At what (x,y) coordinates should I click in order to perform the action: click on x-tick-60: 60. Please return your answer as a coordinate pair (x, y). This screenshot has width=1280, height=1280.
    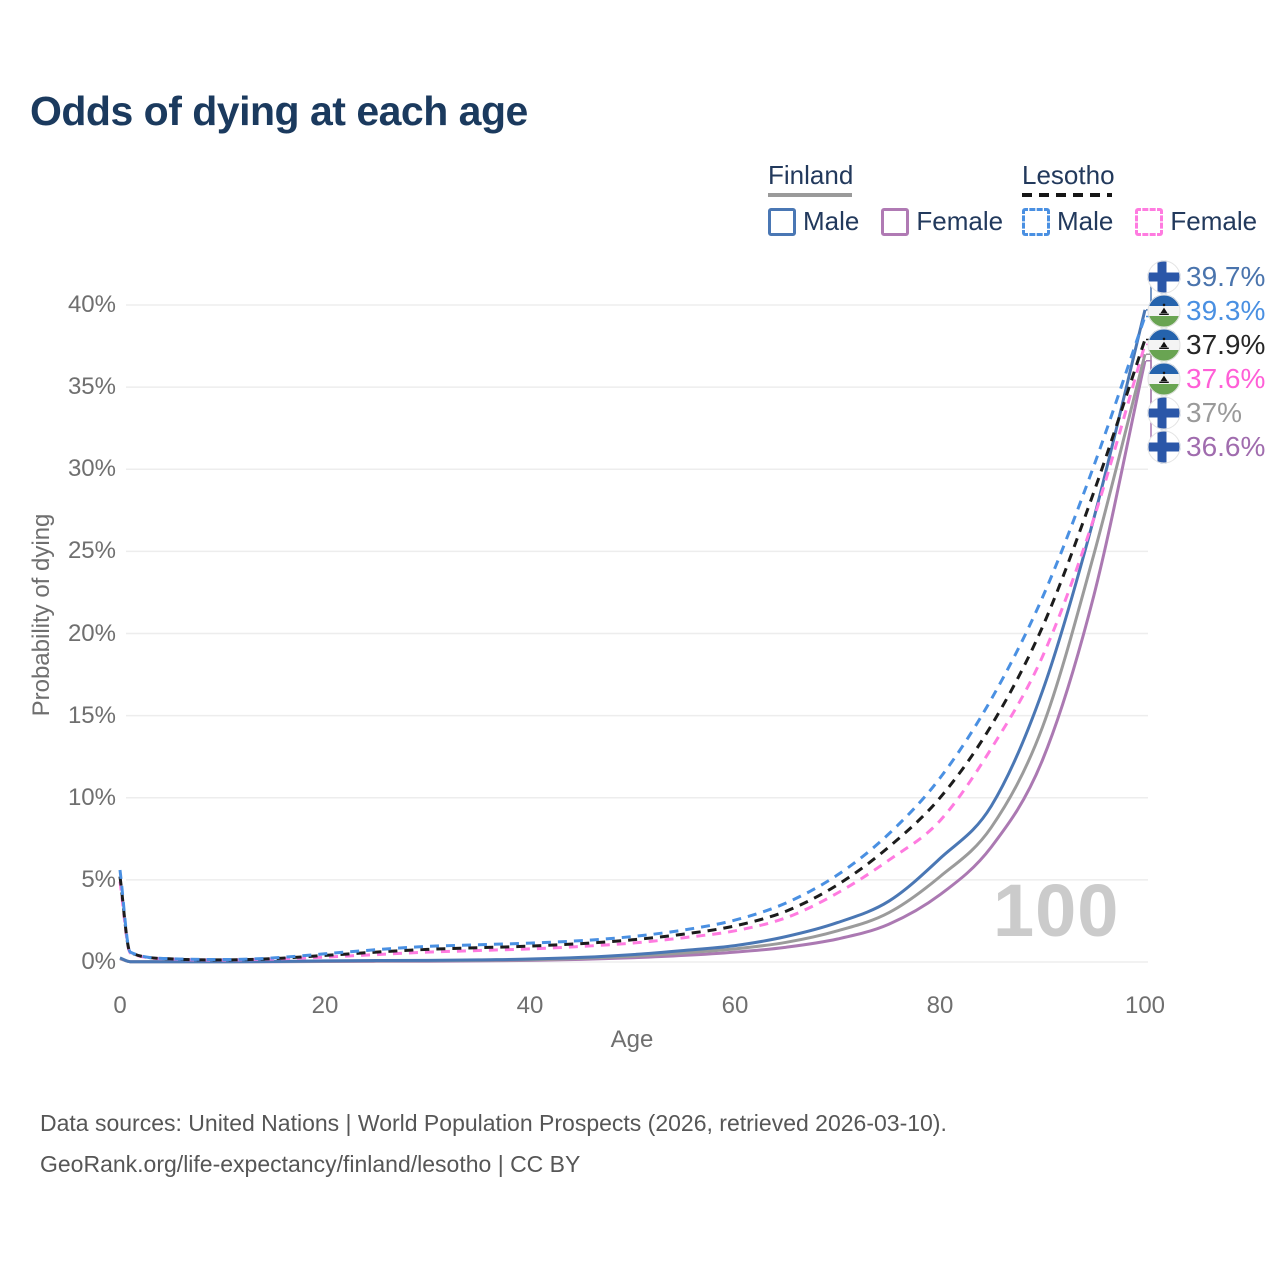
    Looking at the image, I should click on (735, 1005).